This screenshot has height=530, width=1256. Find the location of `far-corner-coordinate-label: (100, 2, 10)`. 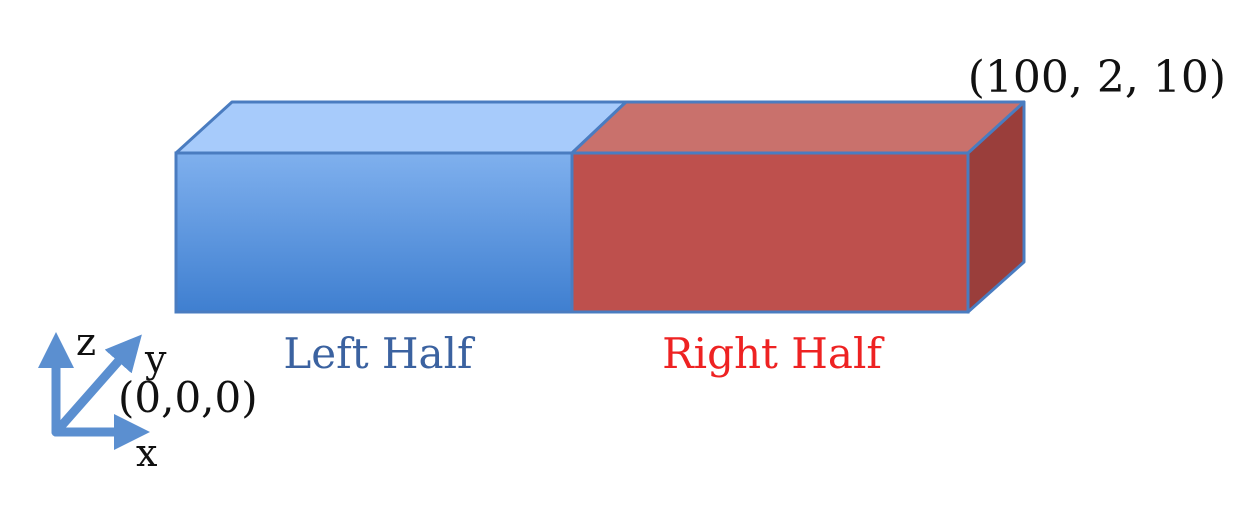

far-corner-coordinate-label: (100, 2, 10) is located at coordinates (1097, 77).